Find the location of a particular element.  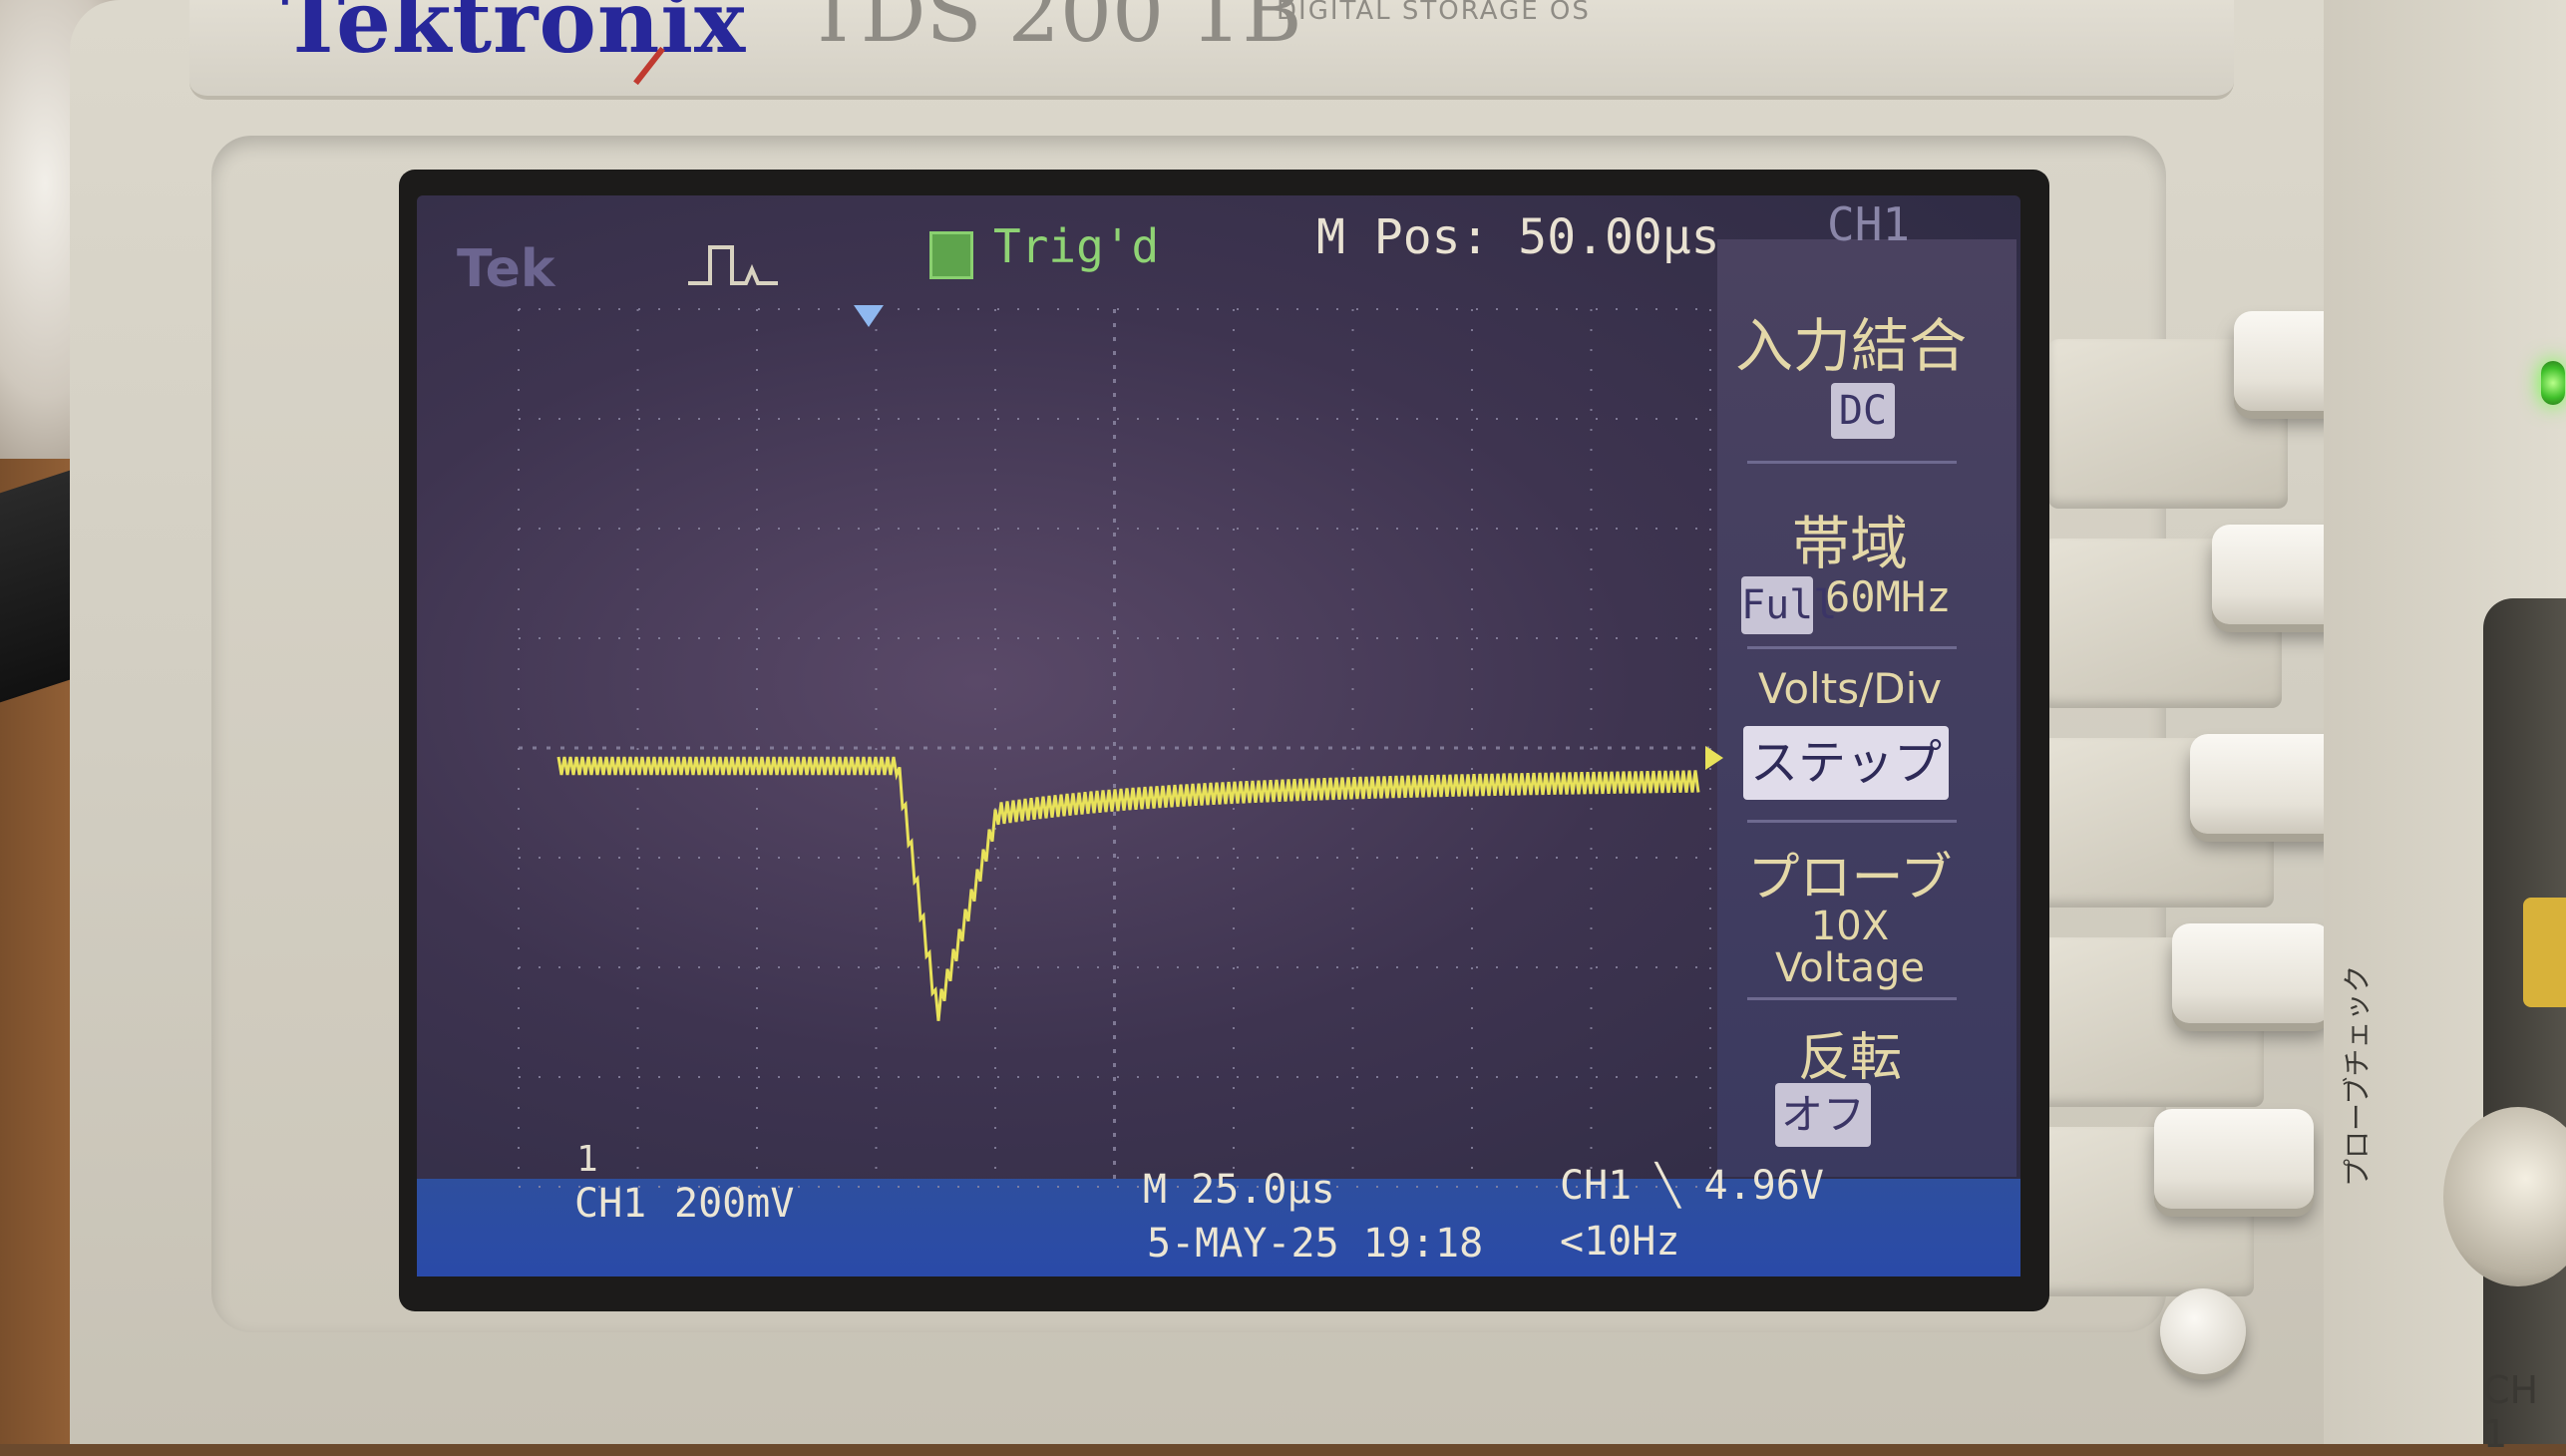

status-channel: CH1 is located at coordinates (610, 1204).